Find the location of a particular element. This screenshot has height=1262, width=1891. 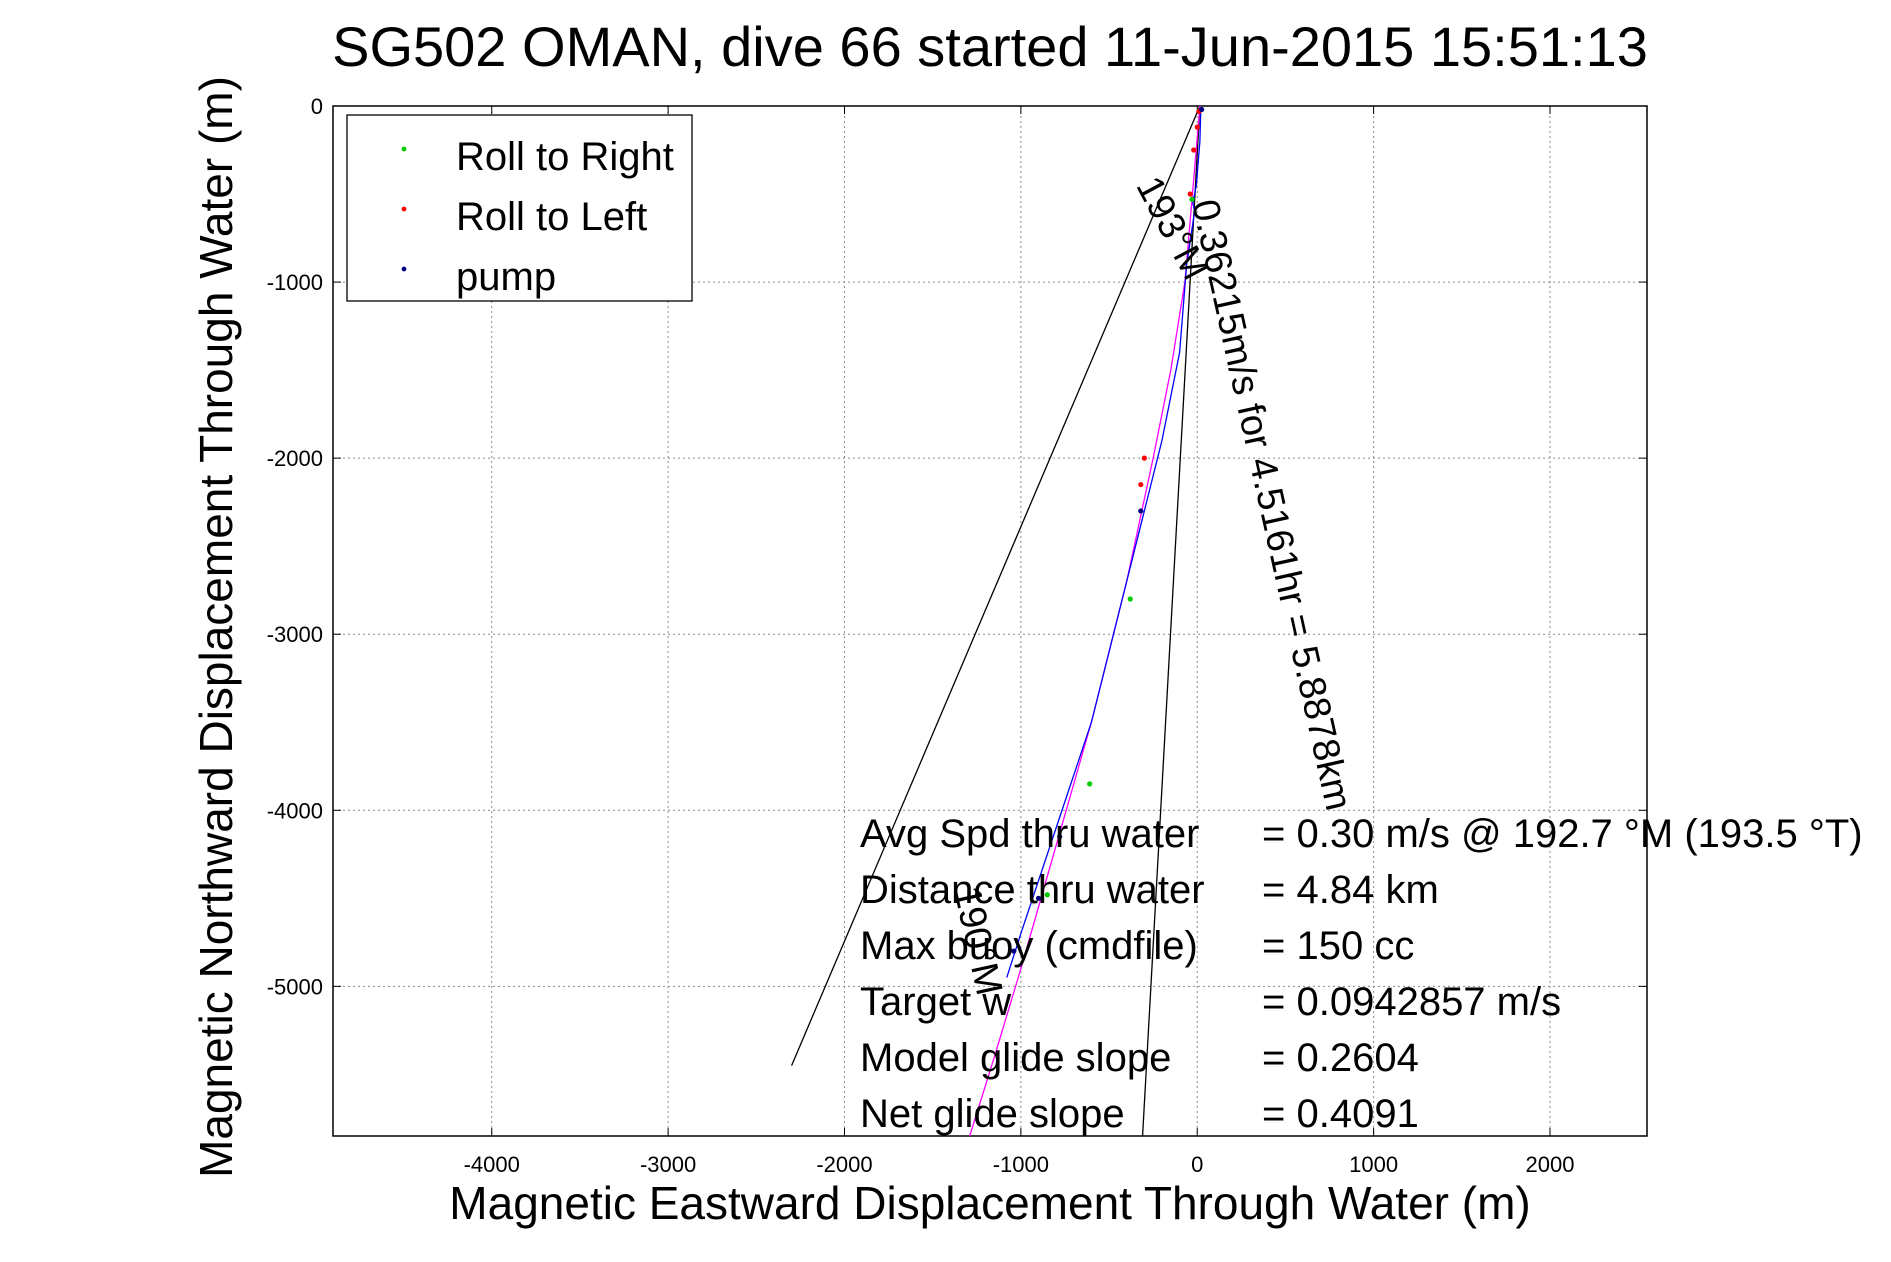

legend-entry: pump is located at coordinates (506, 277).